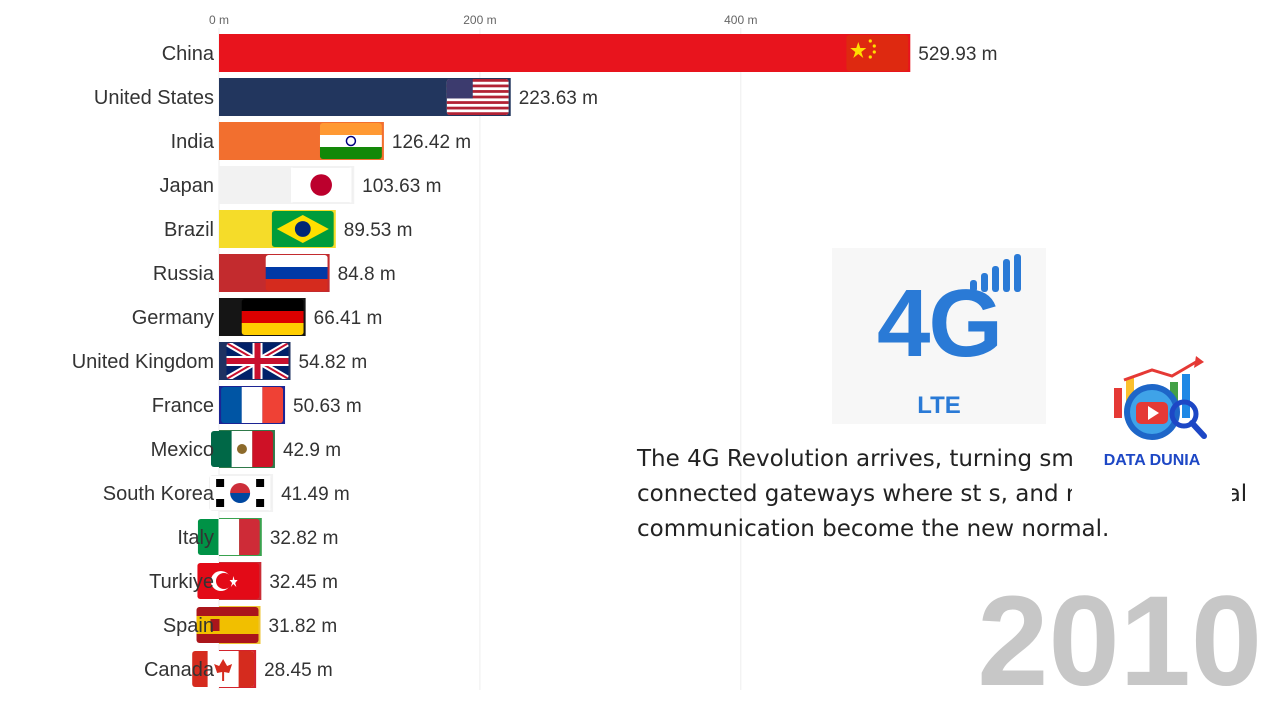 This screenshot has height=720, width=1280. I want to click on category-label-united-kingdom: United Kingdom, so click(143, 362).